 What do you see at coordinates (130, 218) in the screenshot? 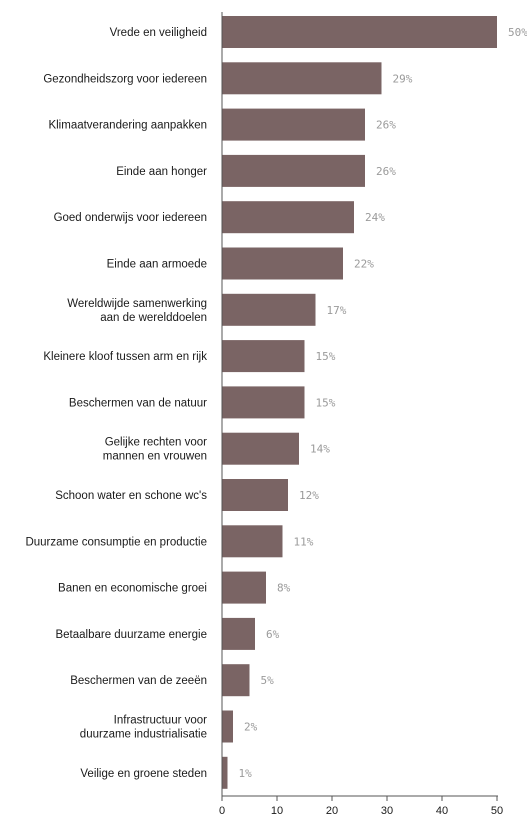
I see `category-label: Goed onderwijs voor iedereen` at bounding box center [130, 218].